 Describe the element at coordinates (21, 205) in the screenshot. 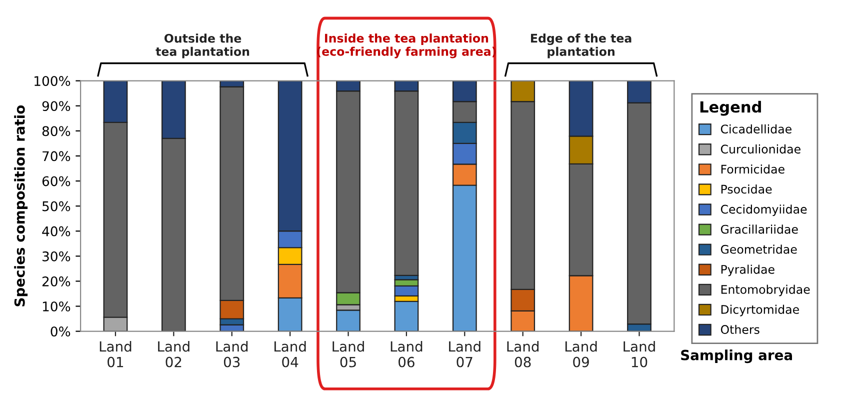

I see `y-axis-title: Species composition ratio` at that location.